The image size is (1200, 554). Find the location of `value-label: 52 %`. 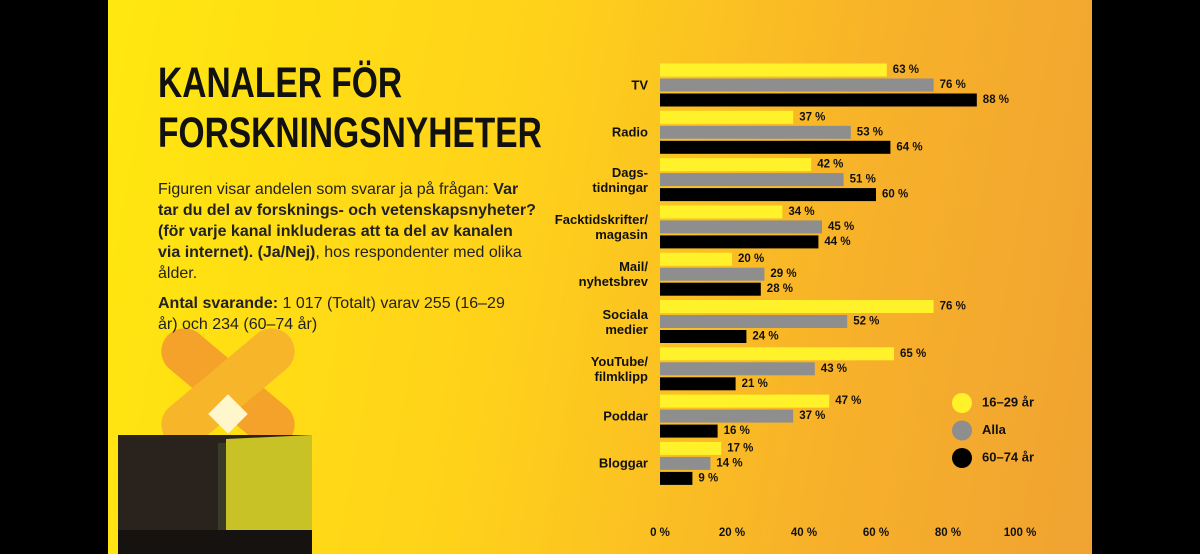

value-label: 52 % is located at coordinates (866, 322).